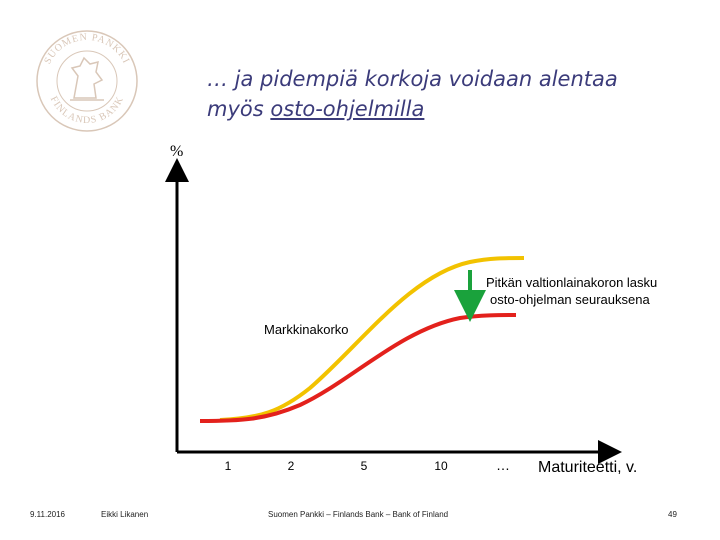 This screenshot has width=720, height=540. Describe the element at coordinates (587, 467) in the screenshot. I see `x-axis-label: Maturiteetti, v.` at that location.